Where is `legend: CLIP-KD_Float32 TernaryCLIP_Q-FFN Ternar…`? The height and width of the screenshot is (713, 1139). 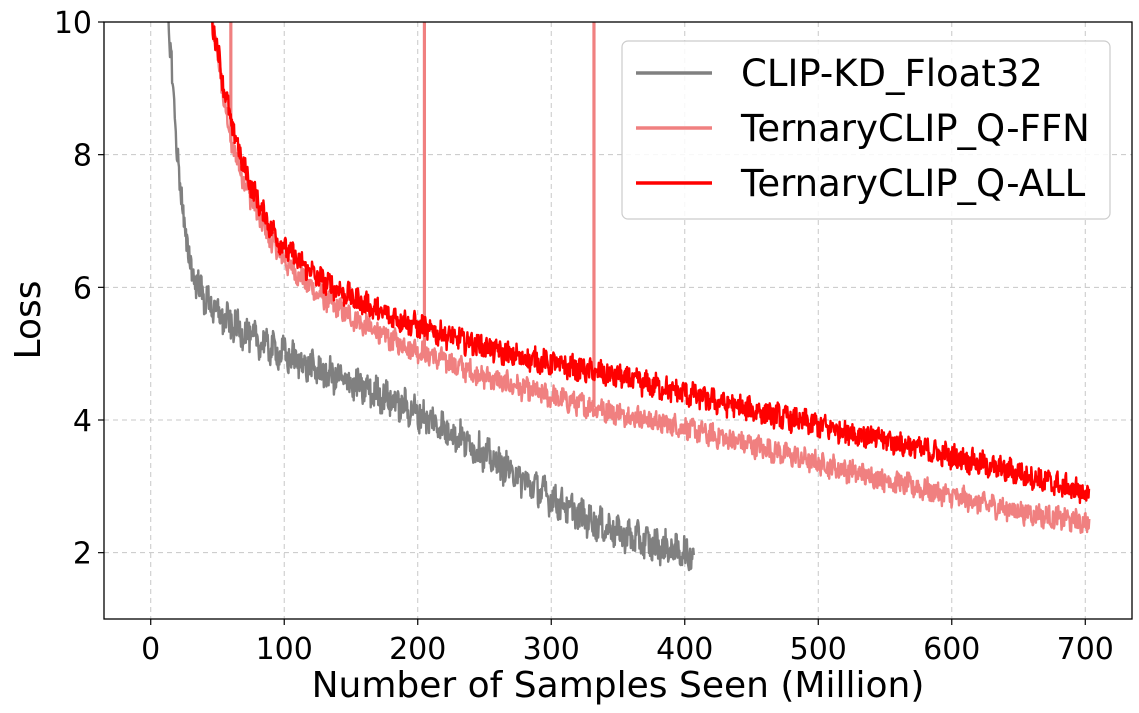
legend: CLIP-KD_Float32 TernaryCLIP_Q-FFN Ternar… is located at coordinates (866, 130).